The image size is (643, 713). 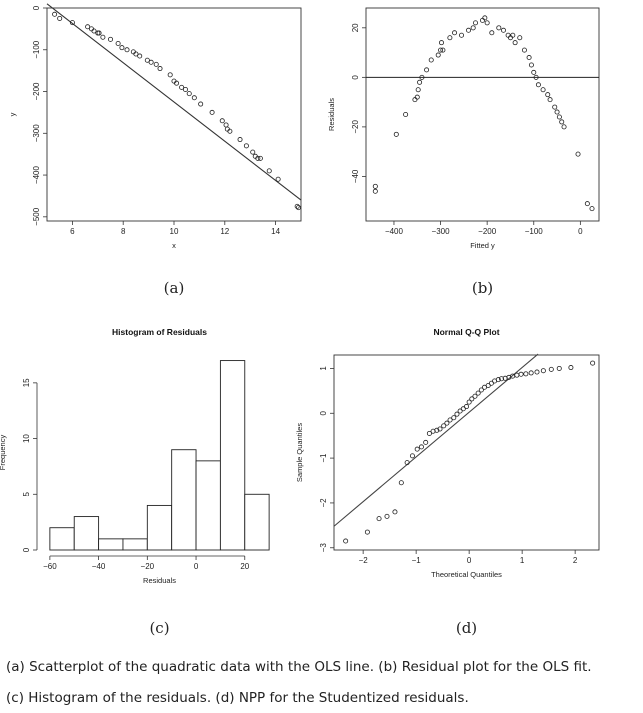 I want to click on panel-d-qq-reference-line, so click(x=436, y=440).